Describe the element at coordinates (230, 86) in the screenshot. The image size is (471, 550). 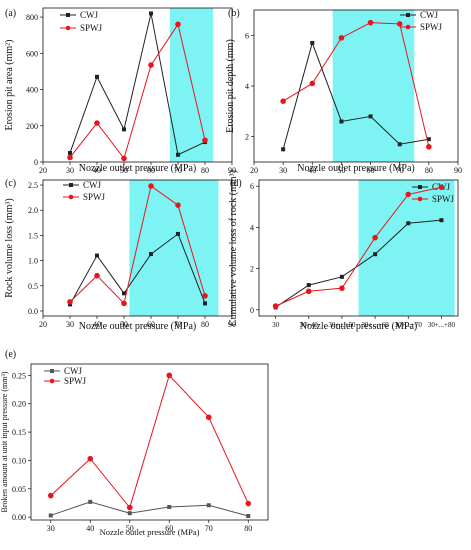
I see `y-axis-label: Erosion pit depth (mm)` at that location.